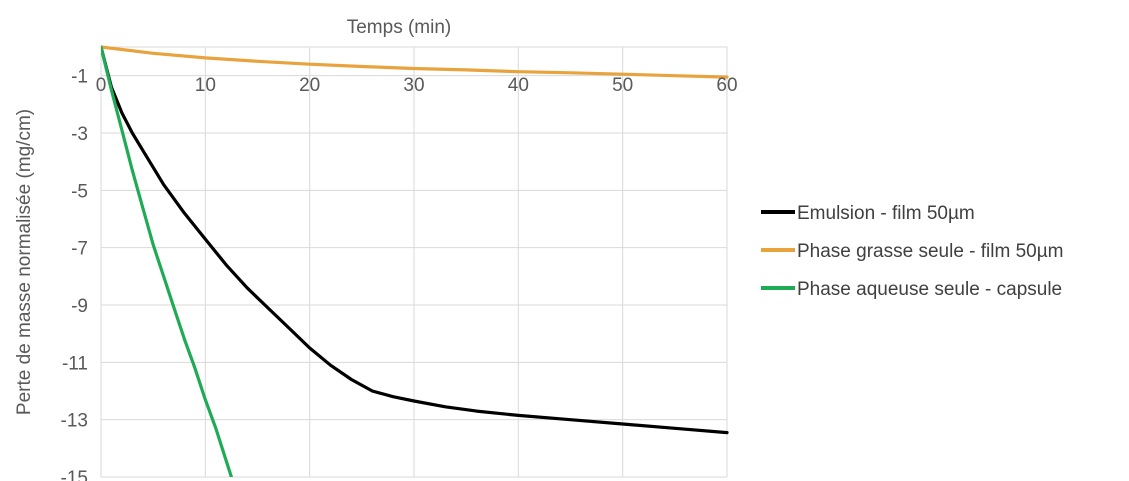 The width and height of the screenshot is (1129, 481). What do you see at coordinates (309, 85) in the screenshot?
I see `x-tick-label: 20` at bounding box center [309, 85].